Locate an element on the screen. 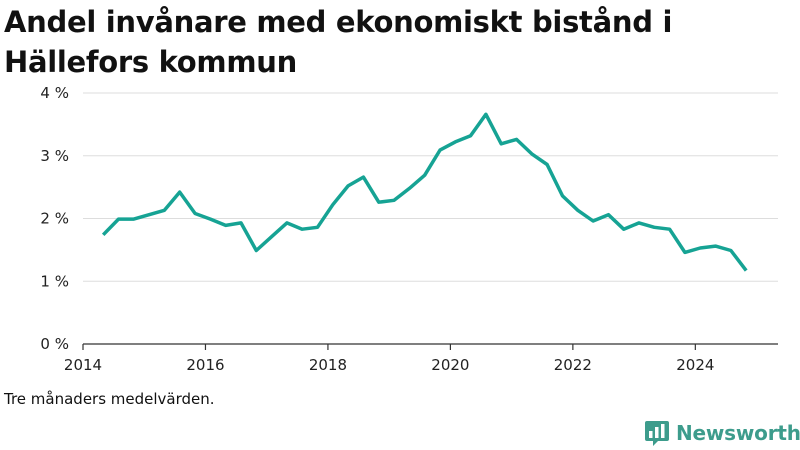  y-tick-label: 2 % is located at coordinates (54, 219).